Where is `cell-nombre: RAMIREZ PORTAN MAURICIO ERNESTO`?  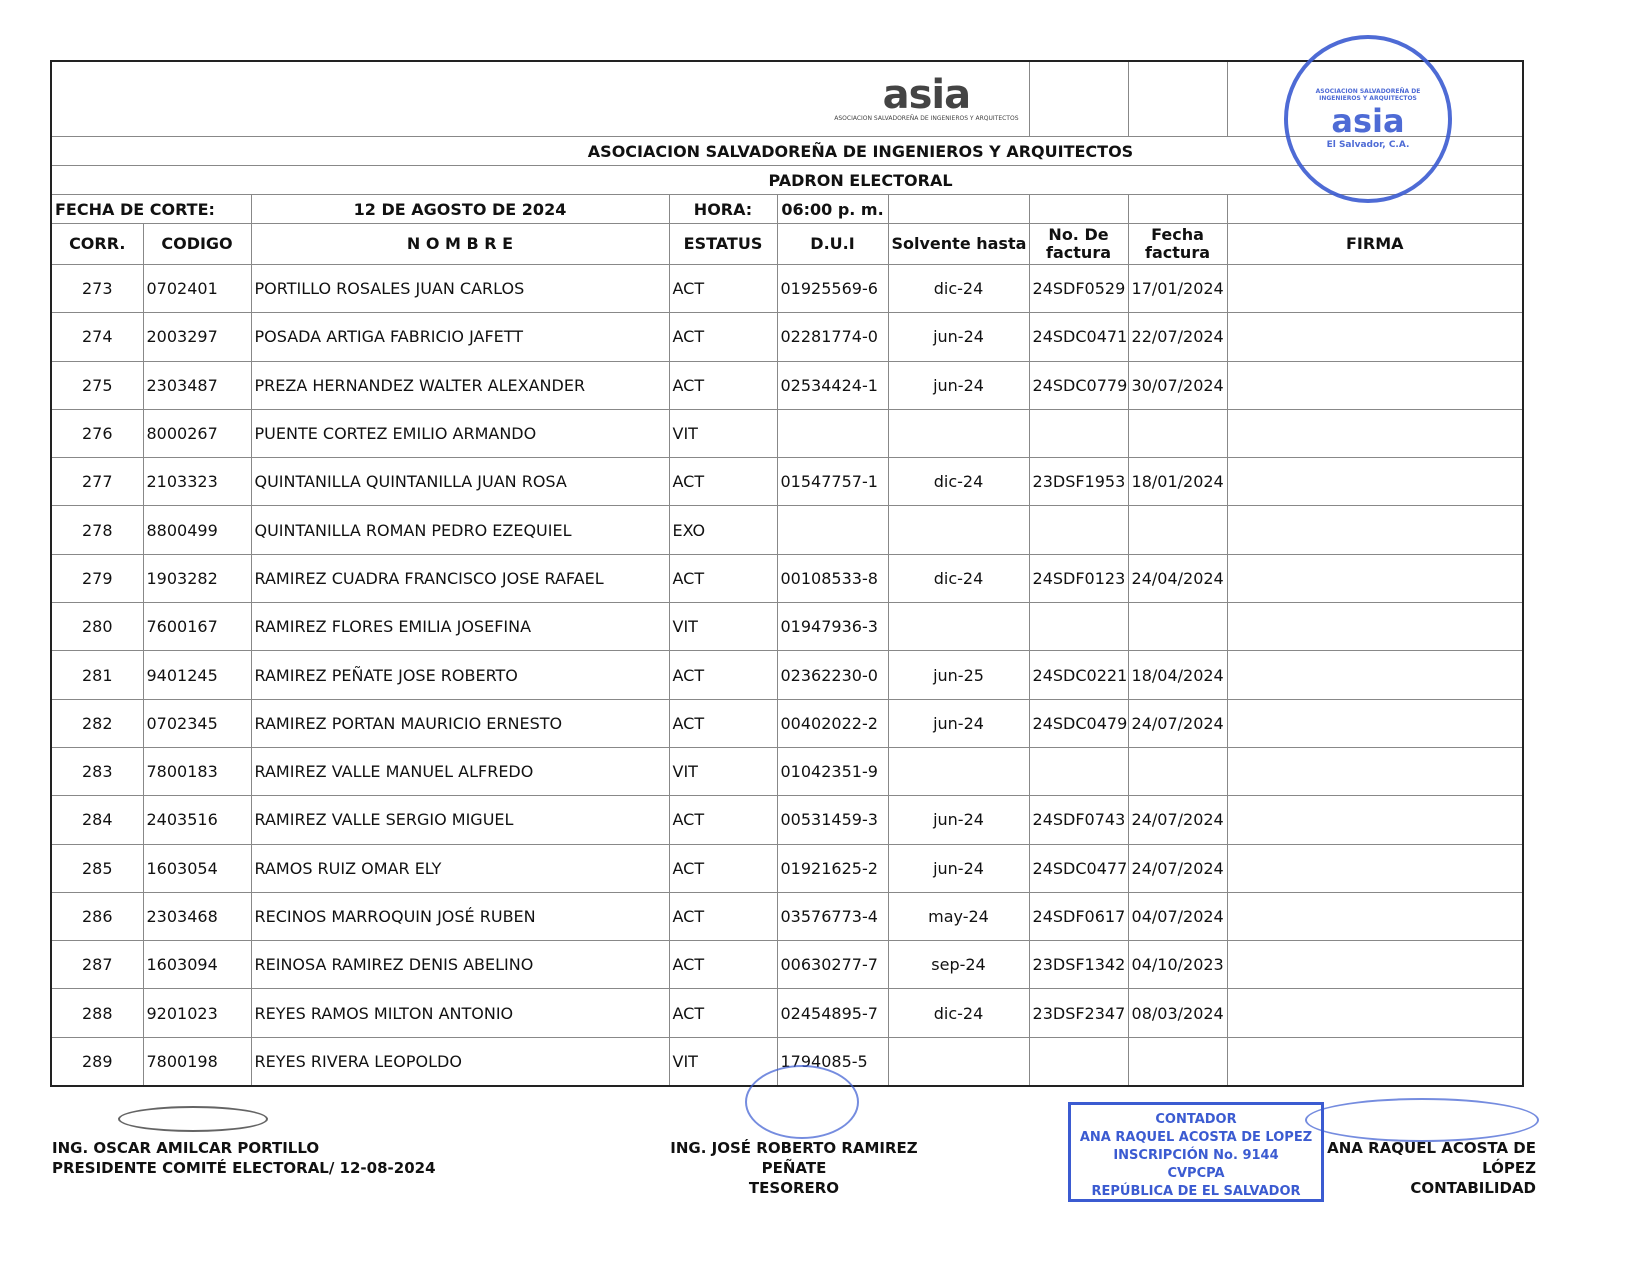
cell-nombre: RAMIREZ PORTAN MAURICIO ERNESTO is located at coordinates (460, 723).